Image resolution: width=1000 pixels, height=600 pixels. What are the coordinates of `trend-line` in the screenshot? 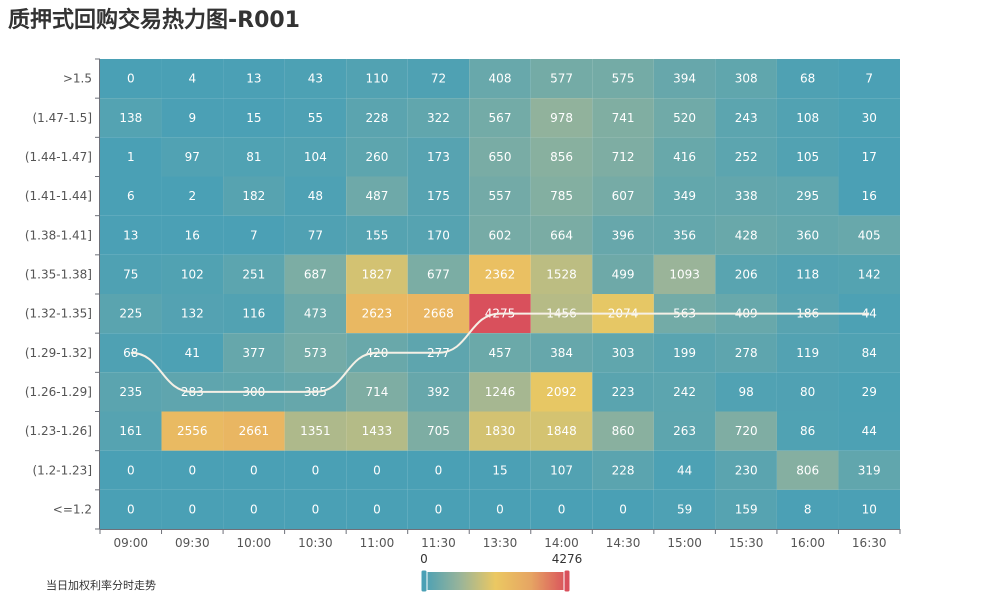 It's located at (500, 352).